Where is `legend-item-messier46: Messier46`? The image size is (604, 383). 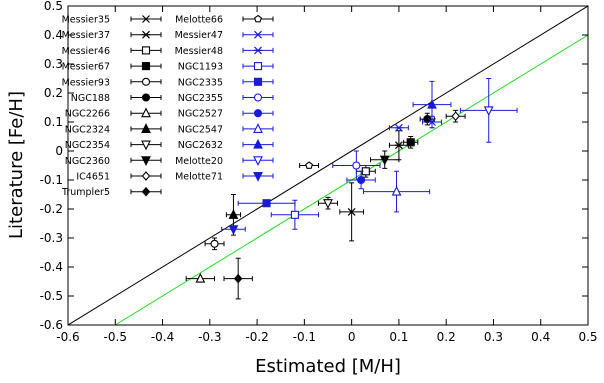
legend-item-messier46: Messier46 is located at coordinates (112, 51).